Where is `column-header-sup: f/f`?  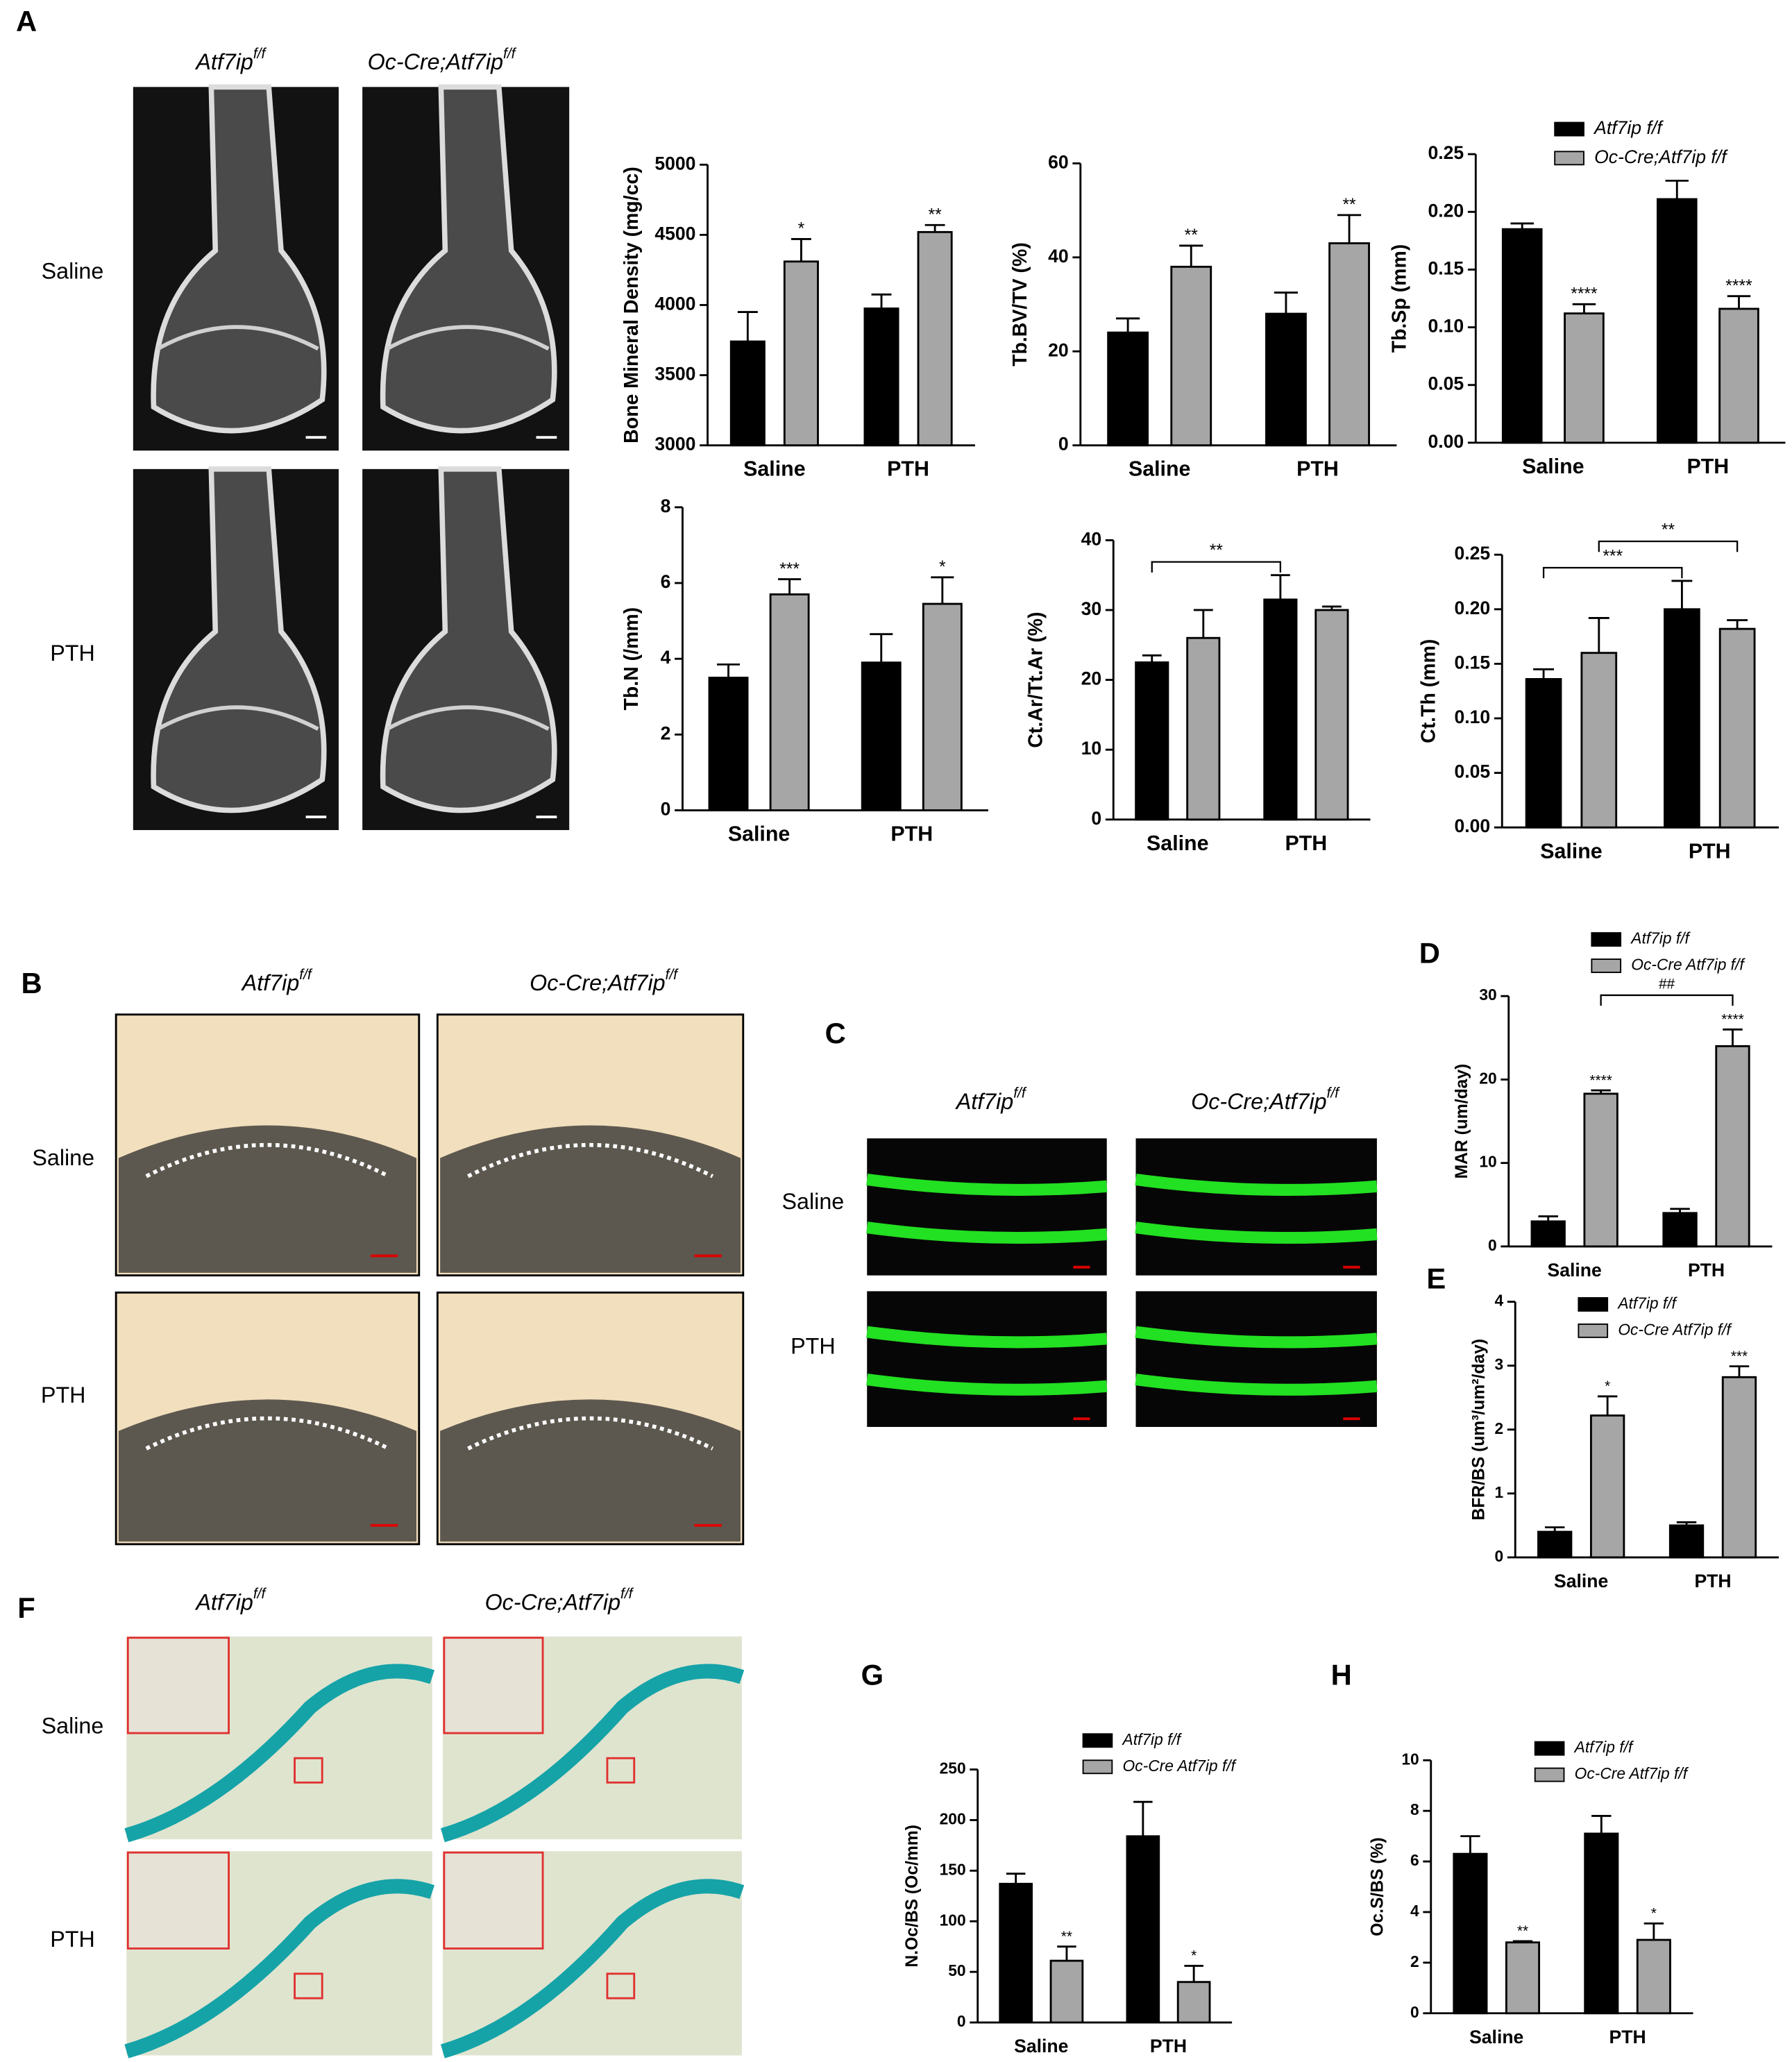 column-header-sup: f/f is located at coordinates (1334, 1093).